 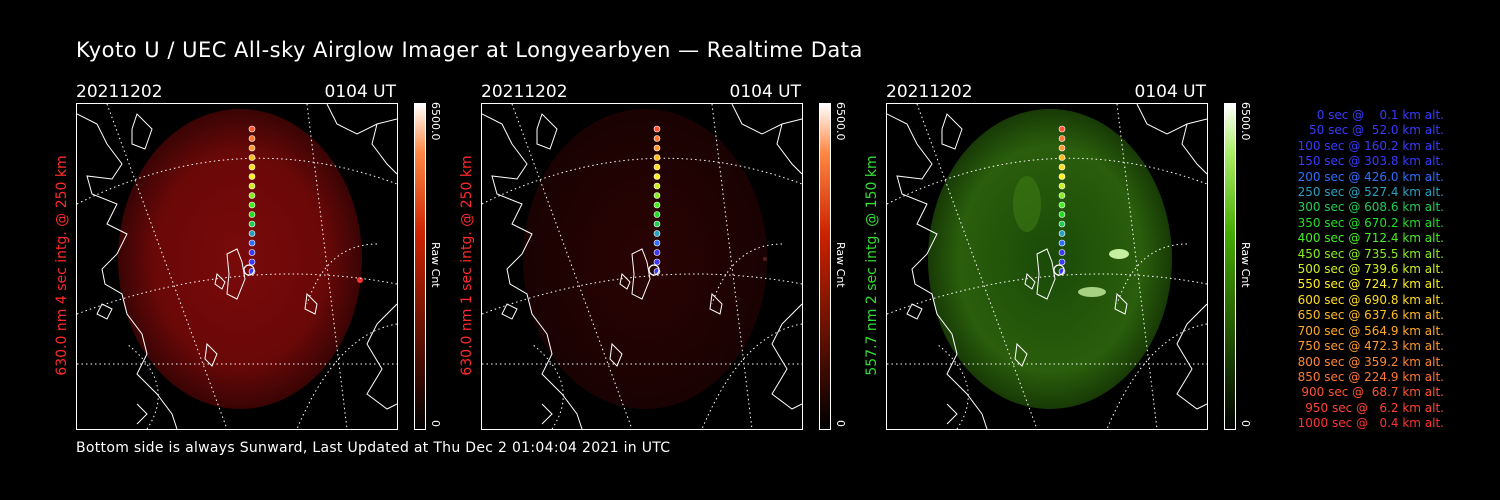 What do you see at coordinates (1370, 315) in the screenshot?
I see `legend-entry: 650 sec @ 637.6 km alt.` at bounding box center [1370, 315].